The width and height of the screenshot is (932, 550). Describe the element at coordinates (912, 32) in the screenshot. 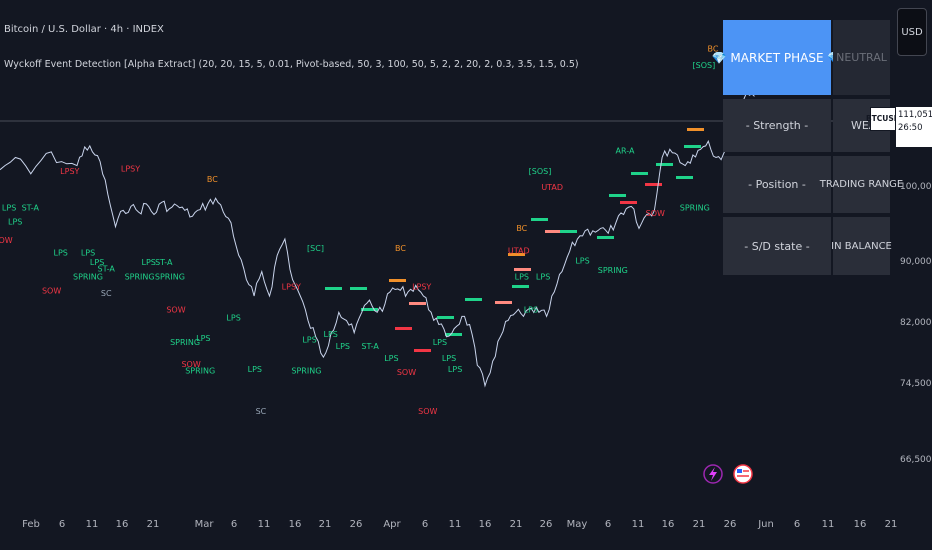

I see `currency-button: USD` at that location.